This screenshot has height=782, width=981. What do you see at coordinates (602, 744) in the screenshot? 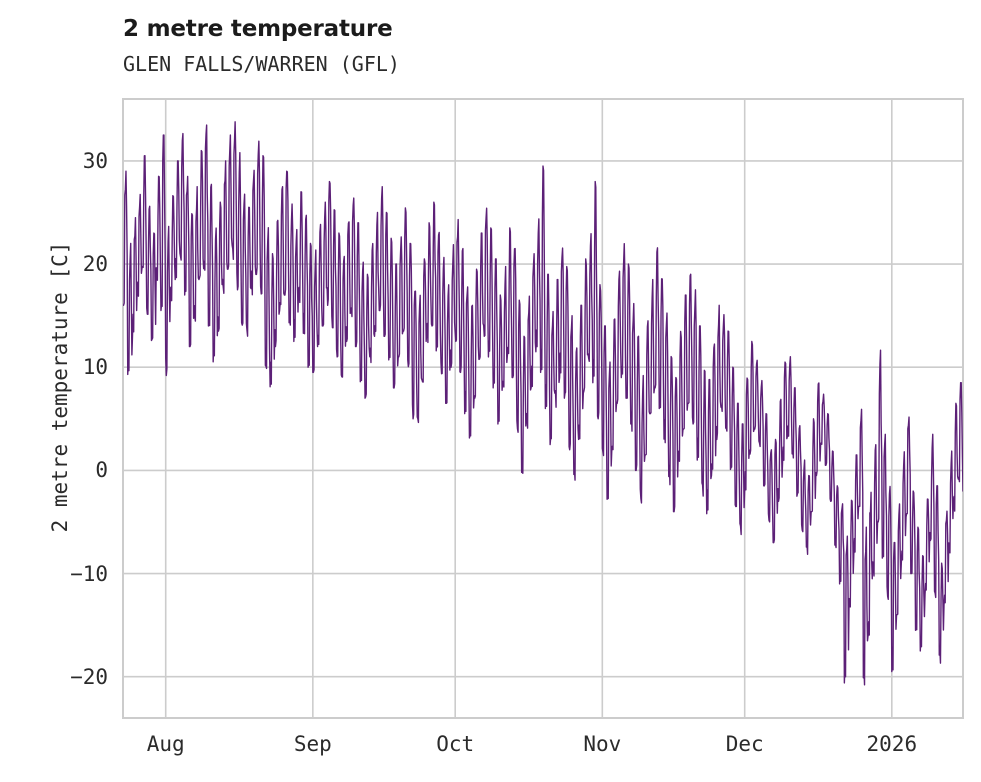
I see `x-tick-label: Nov` at bounding box center [602, 744].